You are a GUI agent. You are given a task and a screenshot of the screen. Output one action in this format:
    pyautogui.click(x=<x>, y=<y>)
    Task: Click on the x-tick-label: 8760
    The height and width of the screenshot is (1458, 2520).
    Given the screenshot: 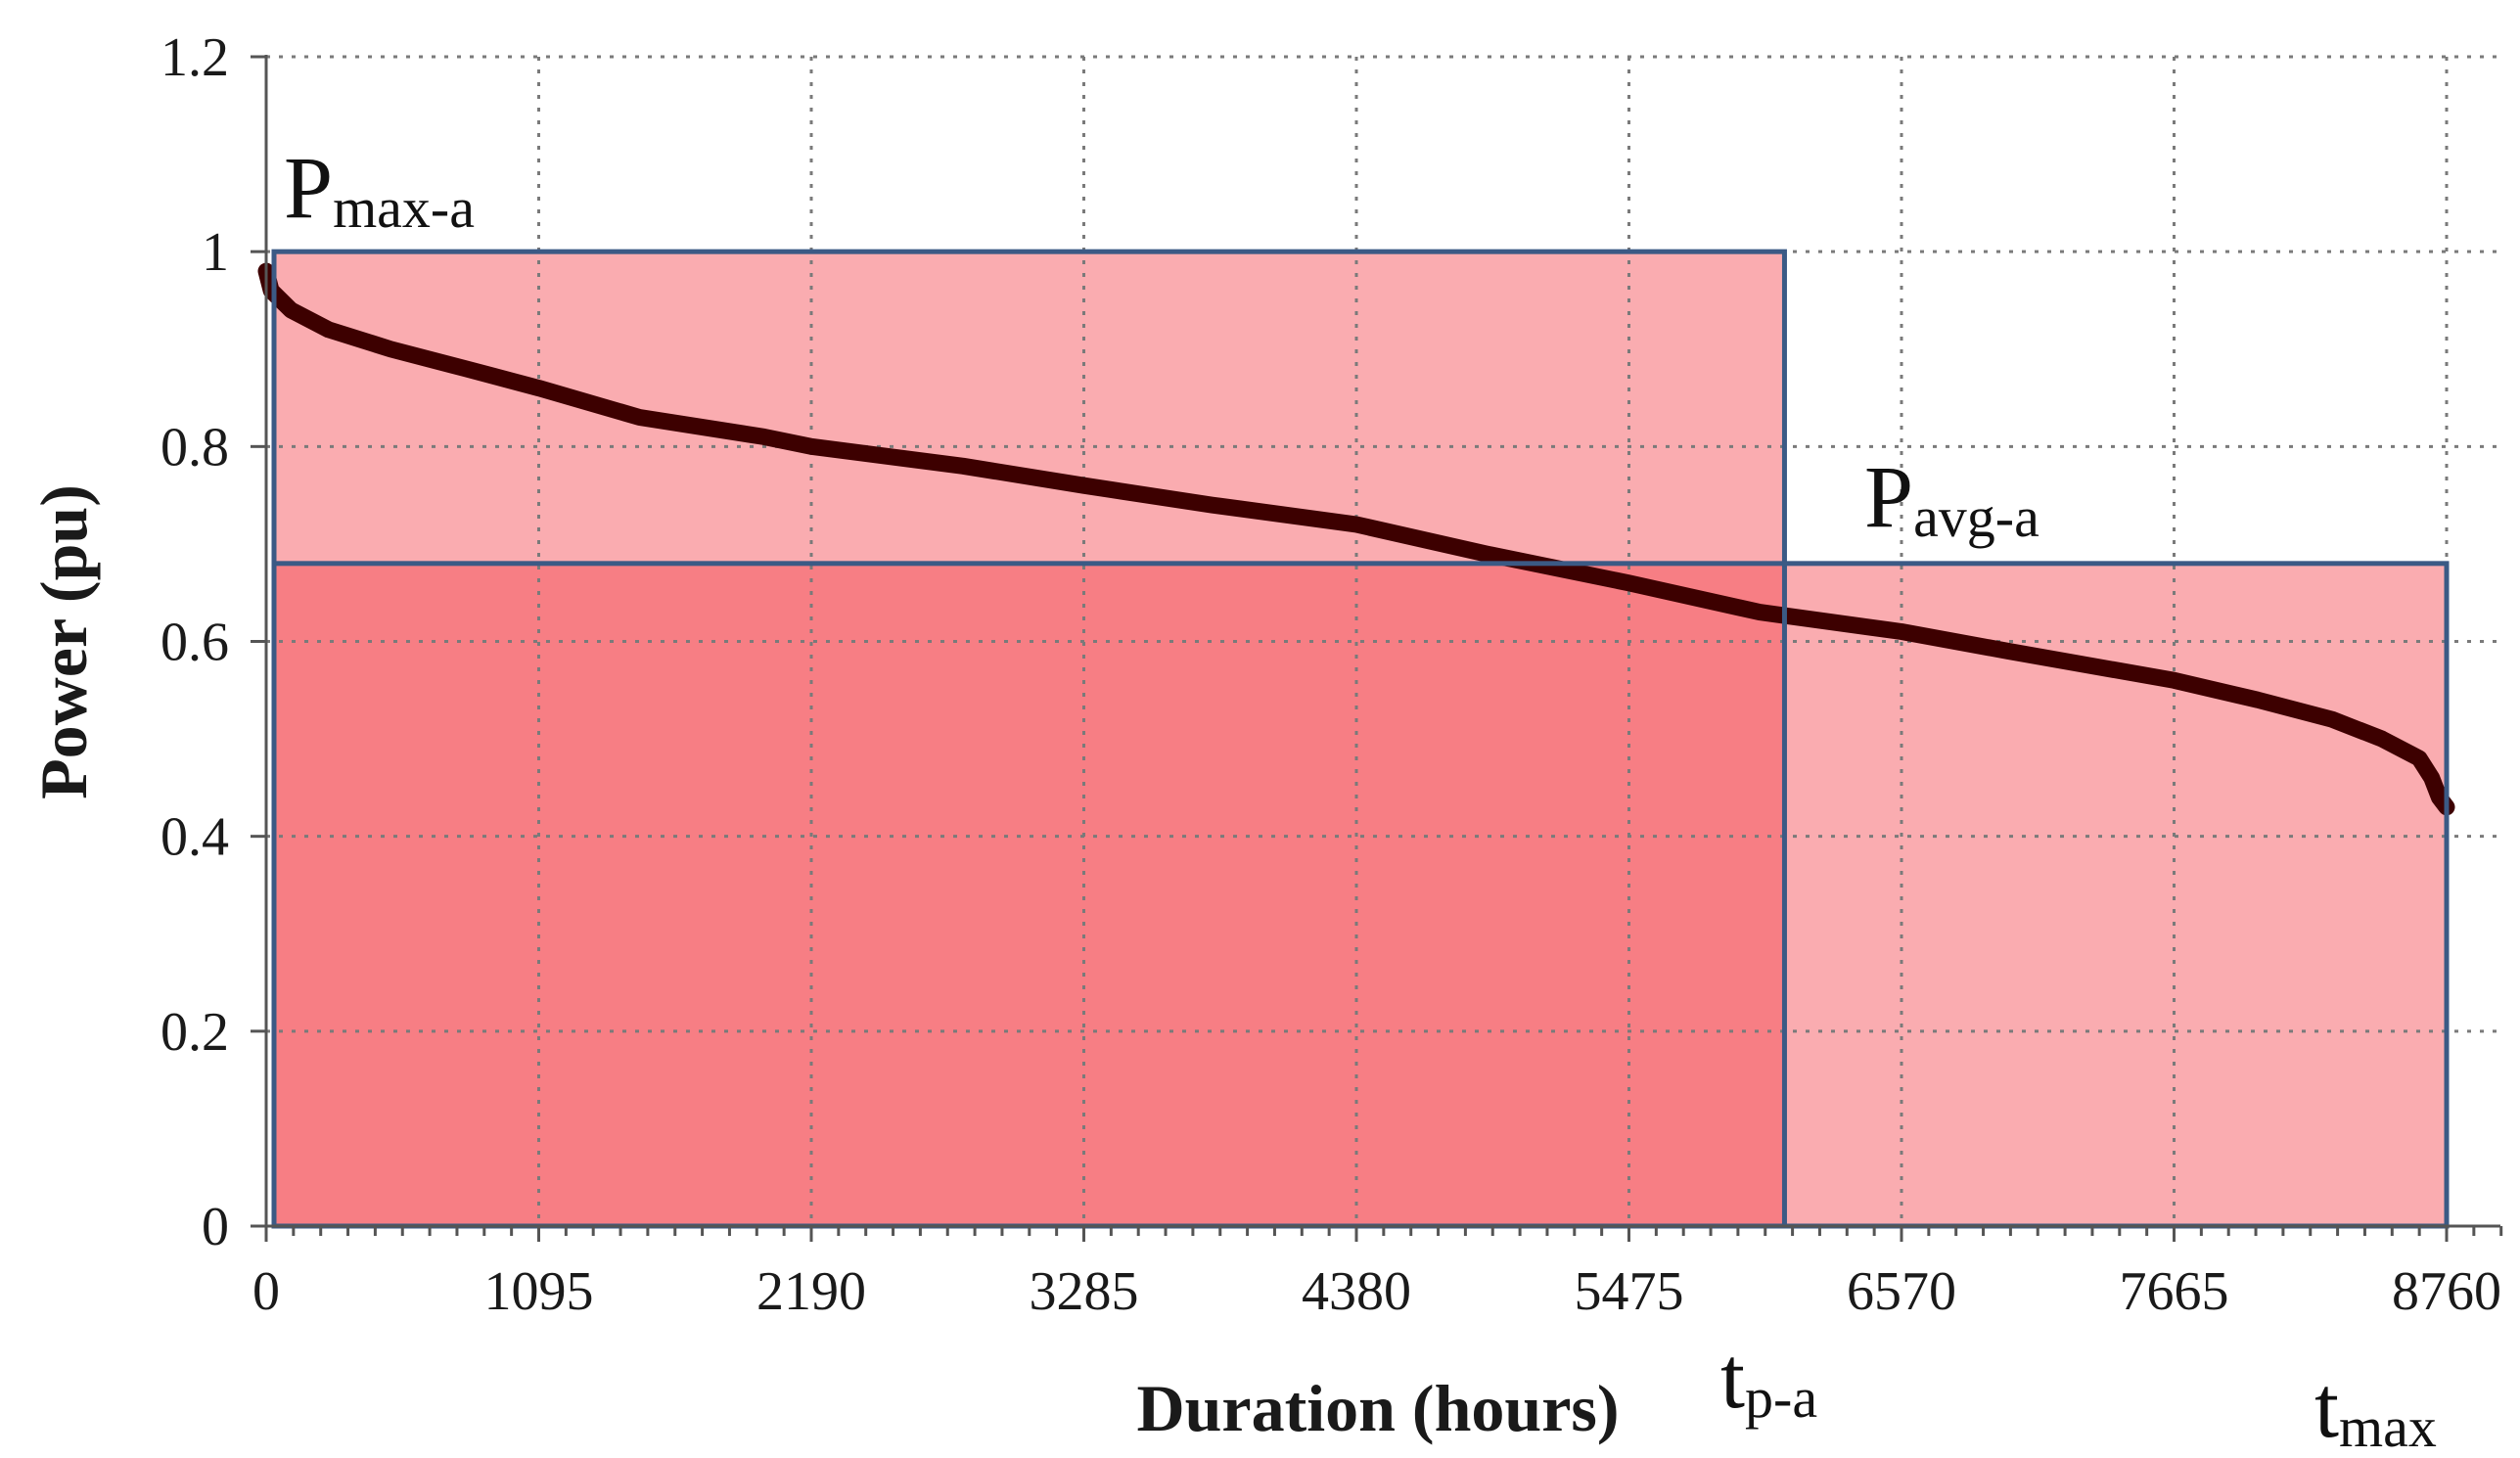 What is the action you would take?
    pyautogui.click(x=2446, y=1292)
    